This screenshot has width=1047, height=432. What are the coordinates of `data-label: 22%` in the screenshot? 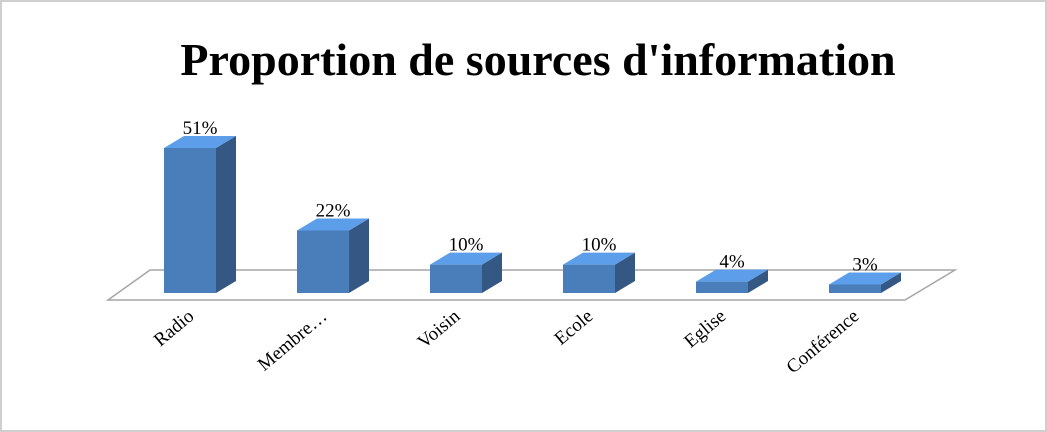 It's located at (333, 210).